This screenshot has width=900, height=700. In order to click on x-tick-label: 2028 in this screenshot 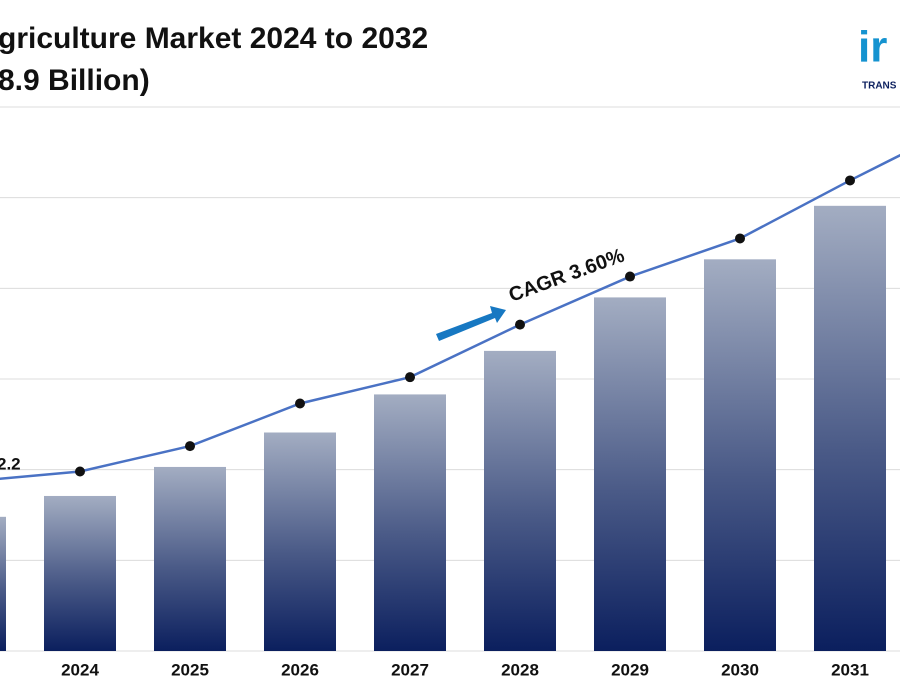, I will do `click(520, 669)`.